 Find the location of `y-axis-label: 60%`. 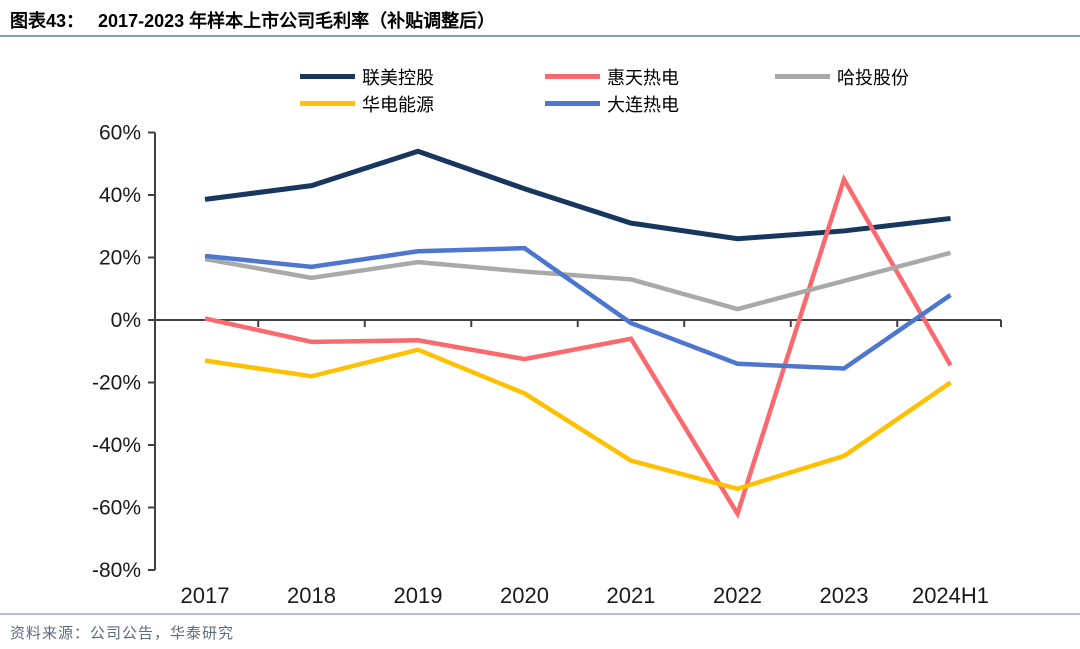

y-axis-label: 60% is located at coordinates (120, 133).